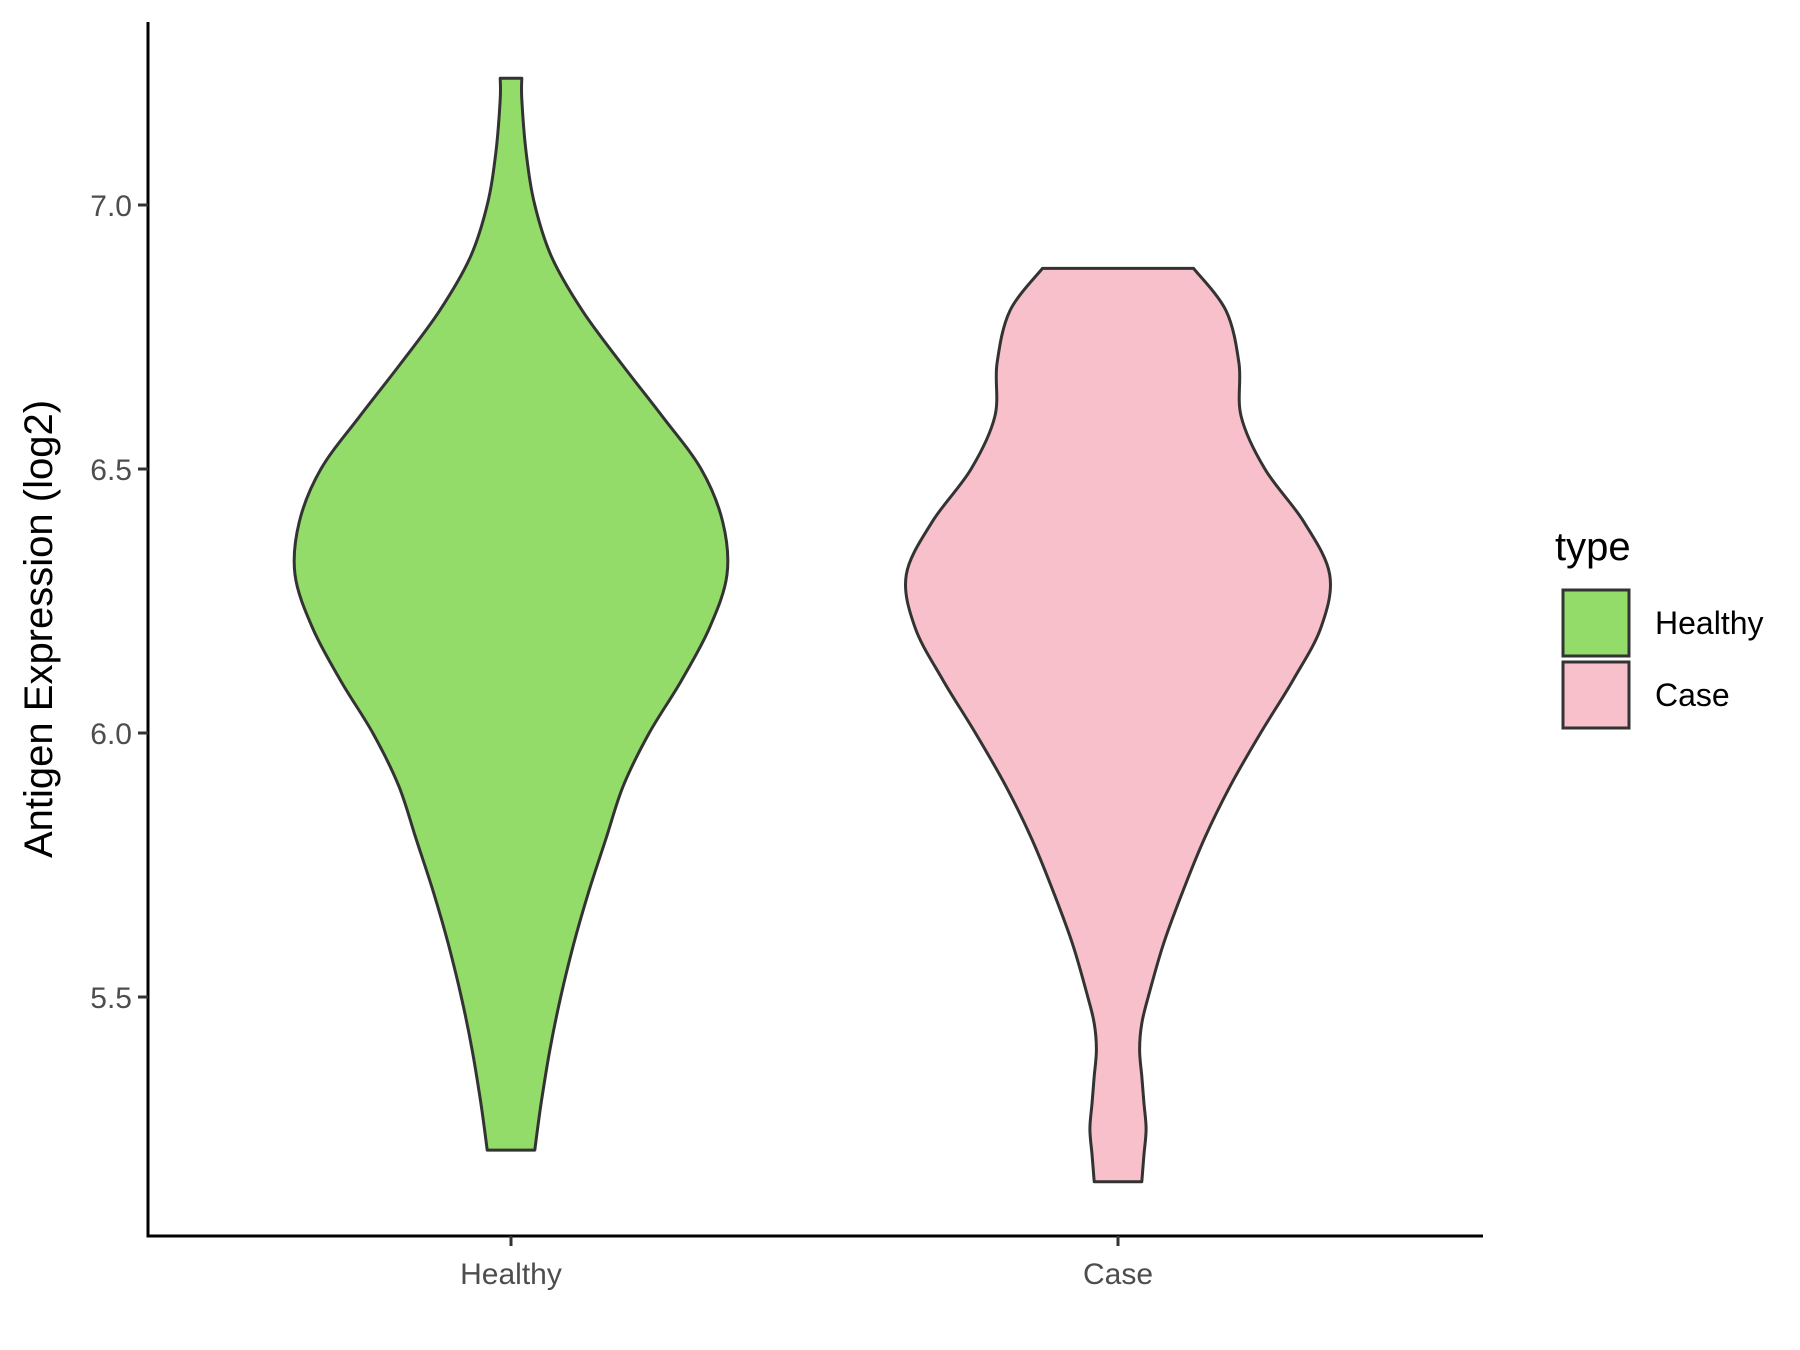  What do you see at coordinates (1593, 547) in the screenshot?
I see `legend-title: type` at bounding box center [1593, 547].